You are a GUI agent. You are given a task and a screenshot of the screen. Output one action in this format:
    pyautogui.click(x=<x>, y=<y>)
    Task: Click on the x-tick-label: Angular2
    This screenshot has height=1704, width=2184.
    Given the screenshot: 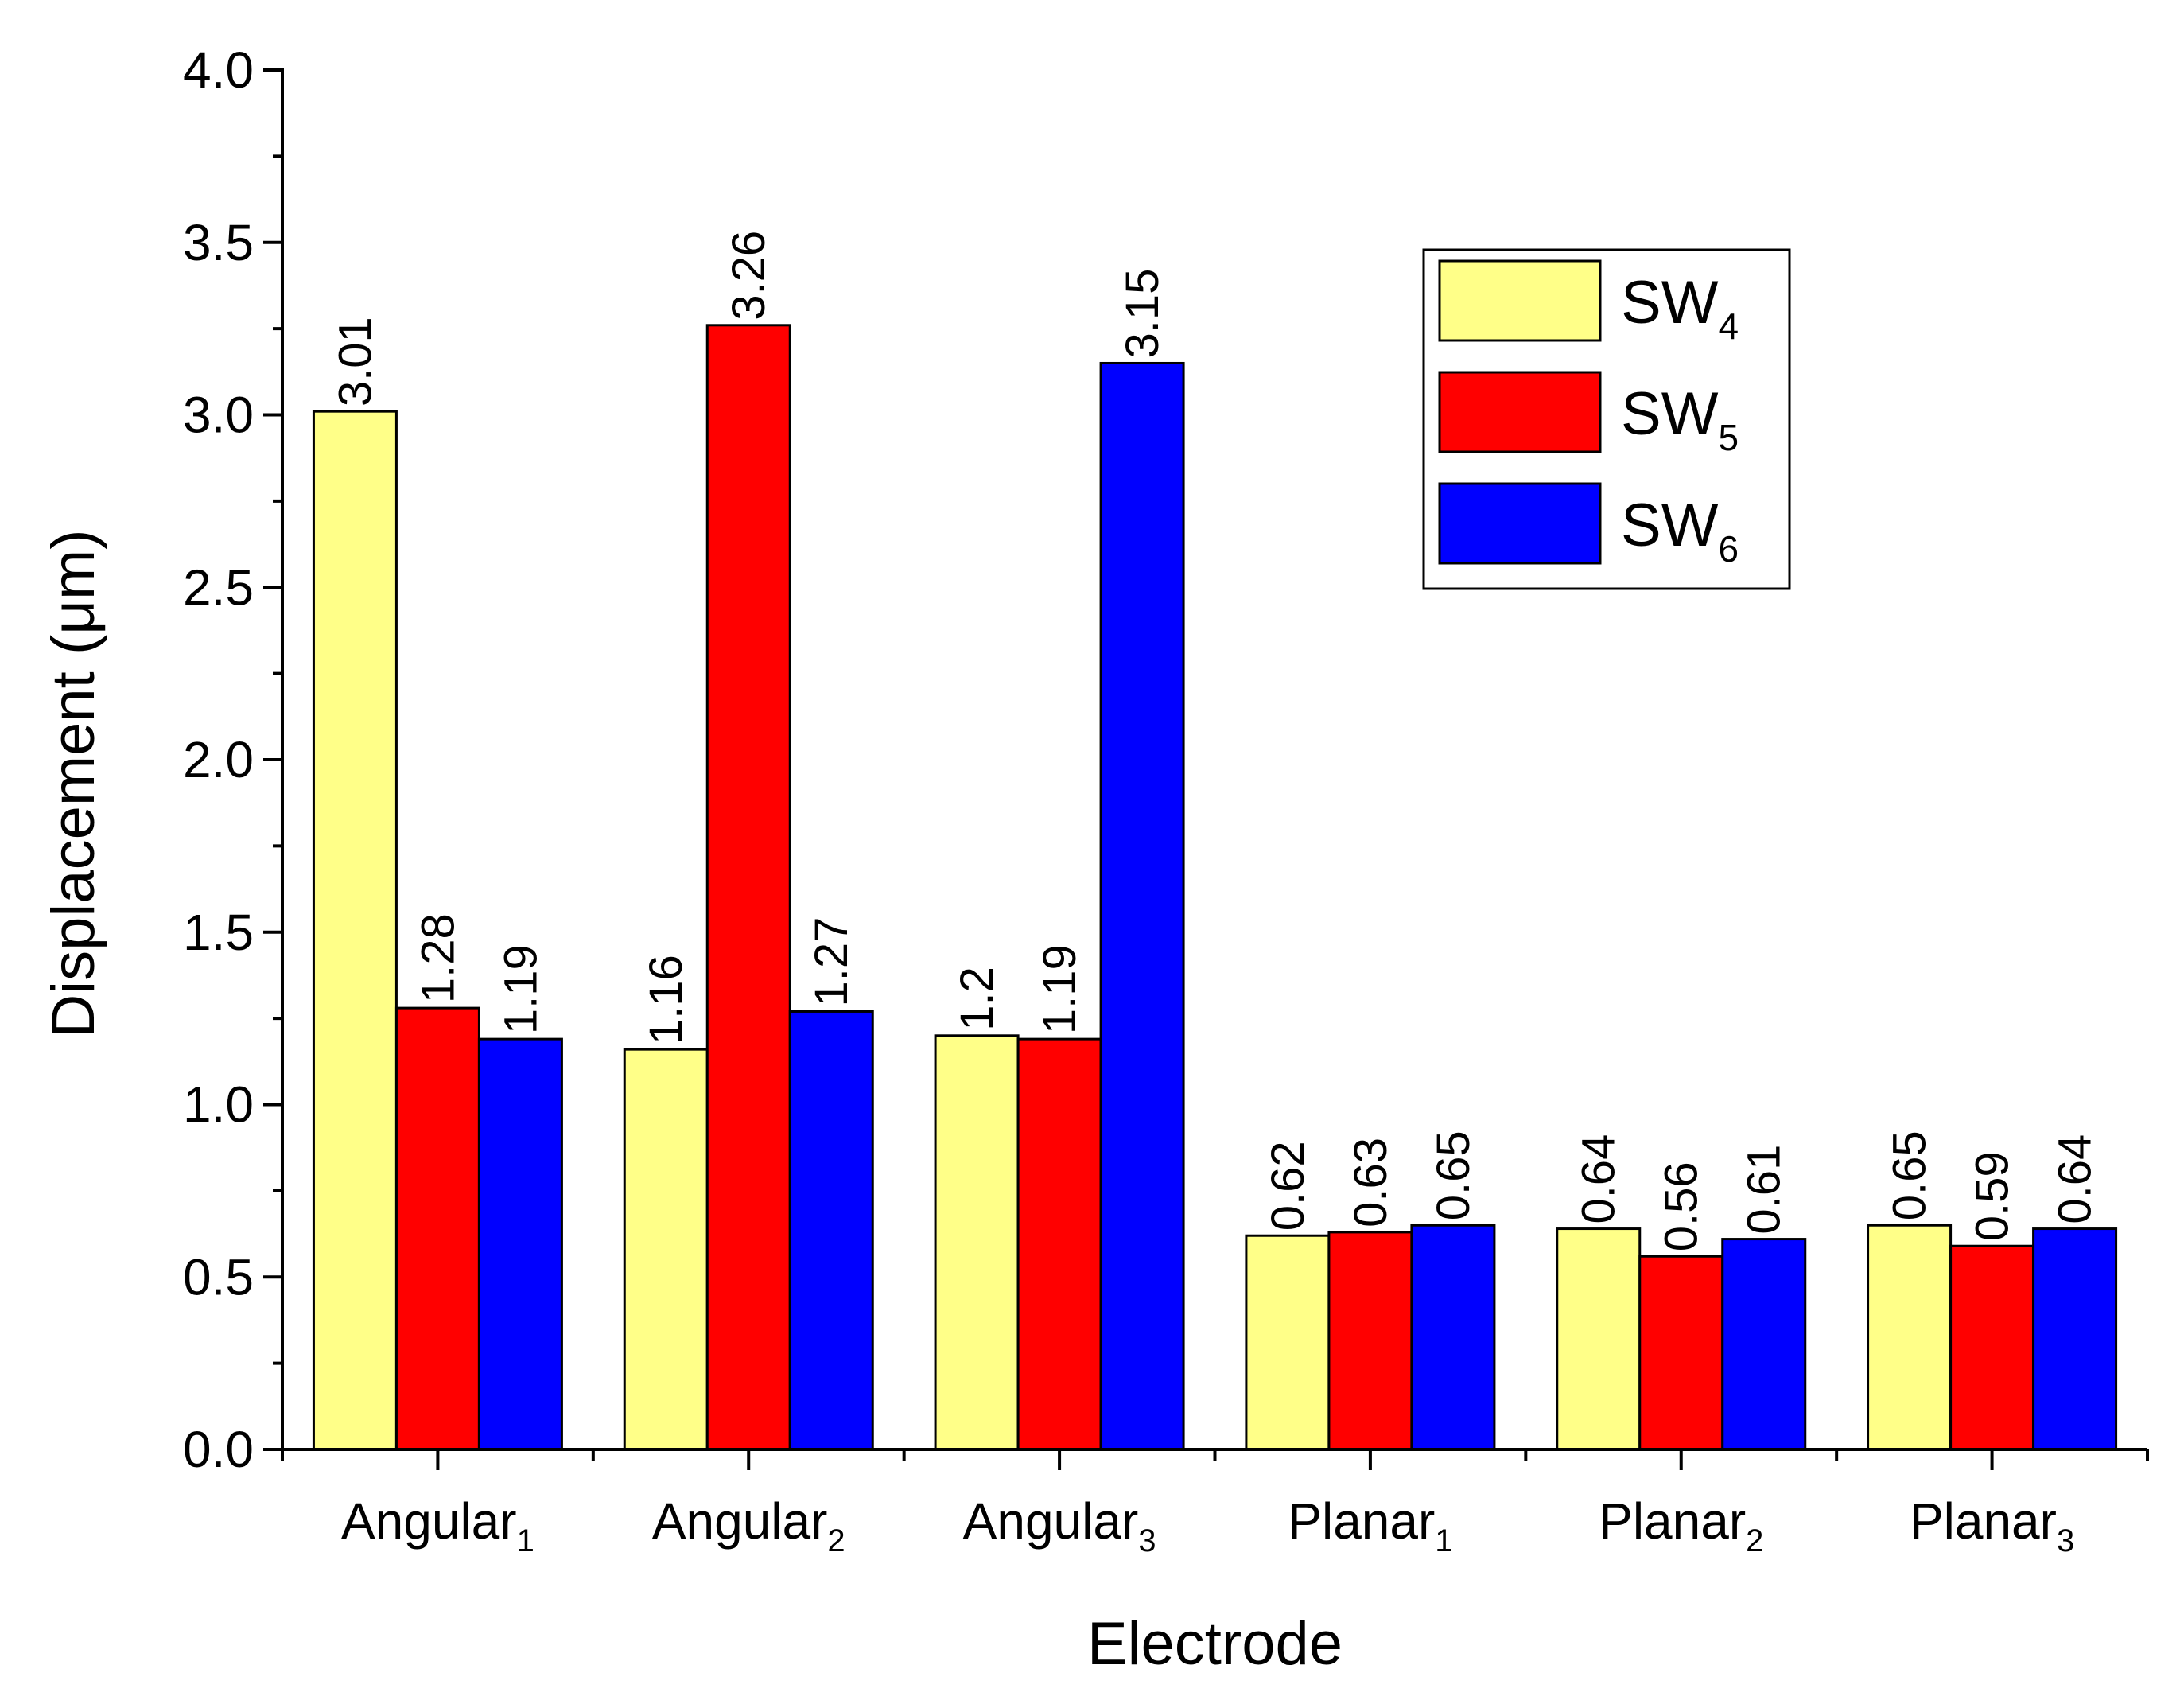 What is the action you would take?
    pyautogui.click(x=748, y=1525)
    